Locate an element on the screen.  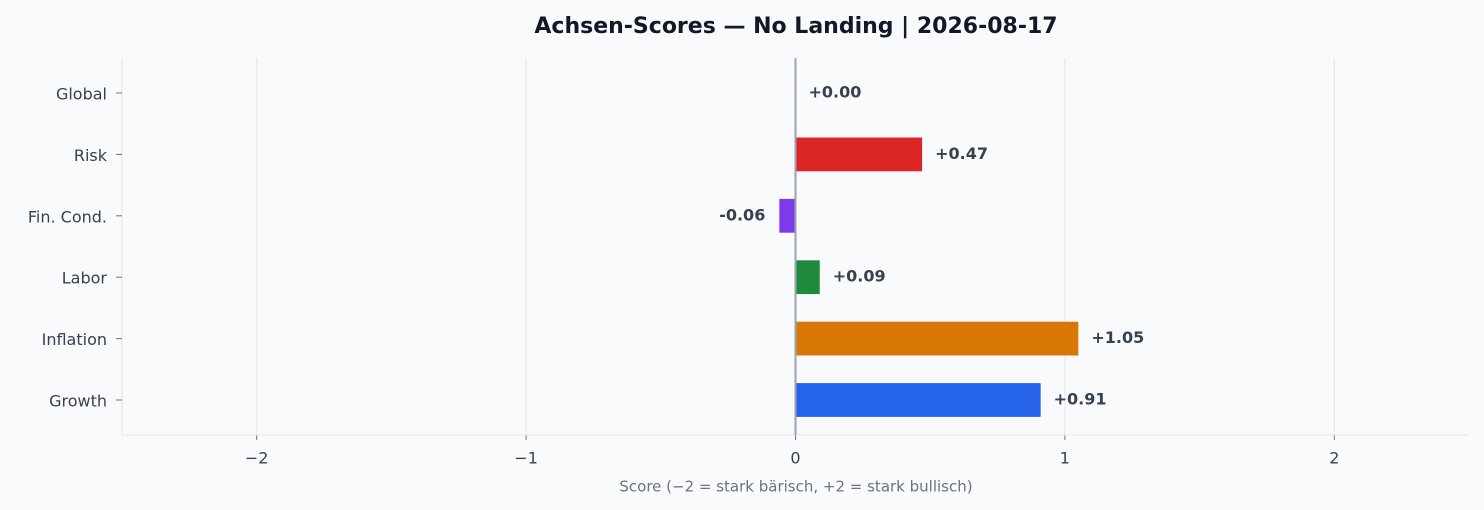
y-tick-label: Inflation is located at coordinates (74, 339).